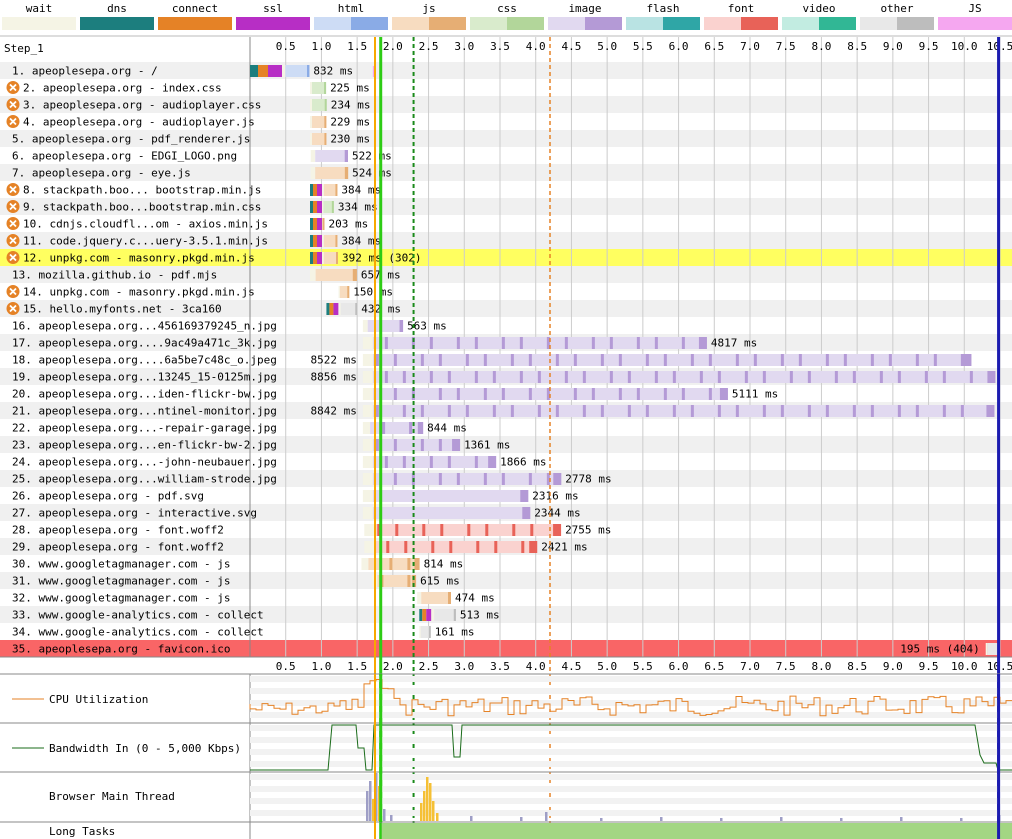  Describe the element at coordinates (964, 666) in the screenshot. I see `tick-label-bottom: 10.0` at that location.